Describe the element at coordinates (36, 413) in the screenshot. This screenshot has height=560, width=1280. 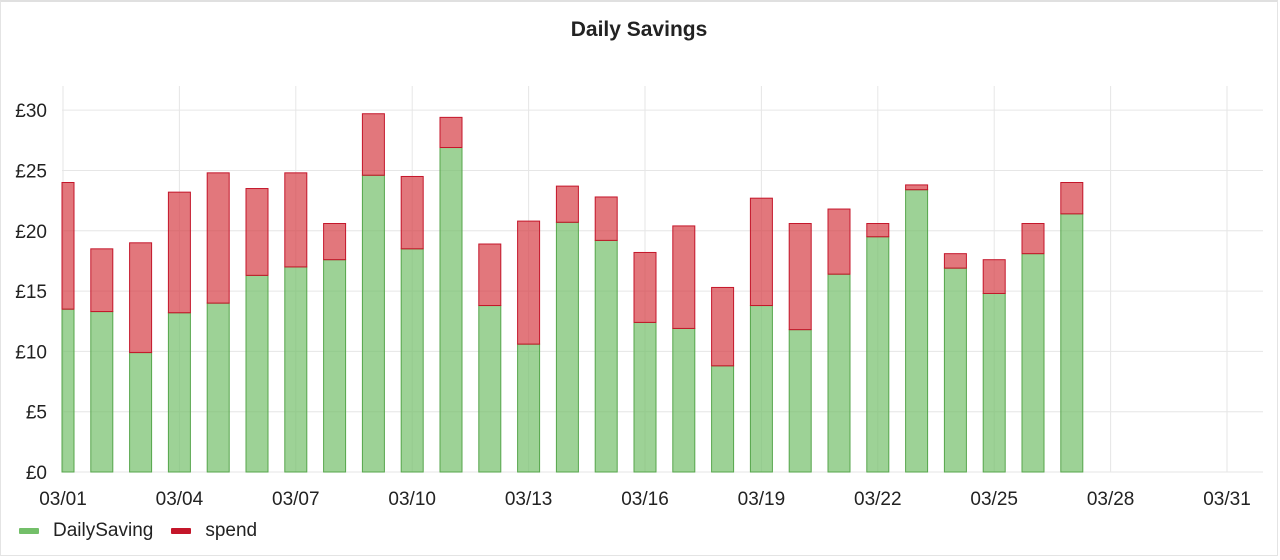
I see `y-tick-label: £5` at that location.